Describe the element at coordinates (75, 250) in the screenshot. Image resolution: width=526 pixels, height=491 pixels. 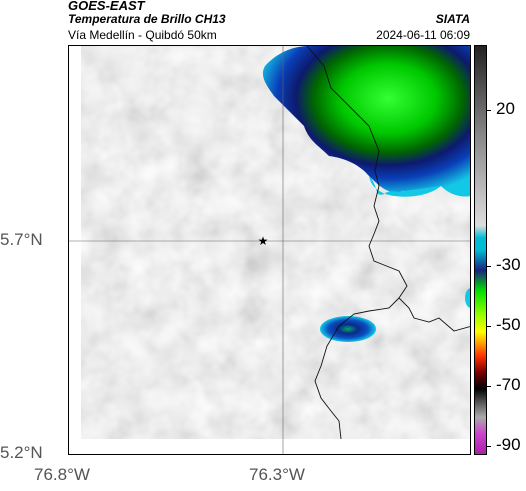
I see `no-data-left` at that location.